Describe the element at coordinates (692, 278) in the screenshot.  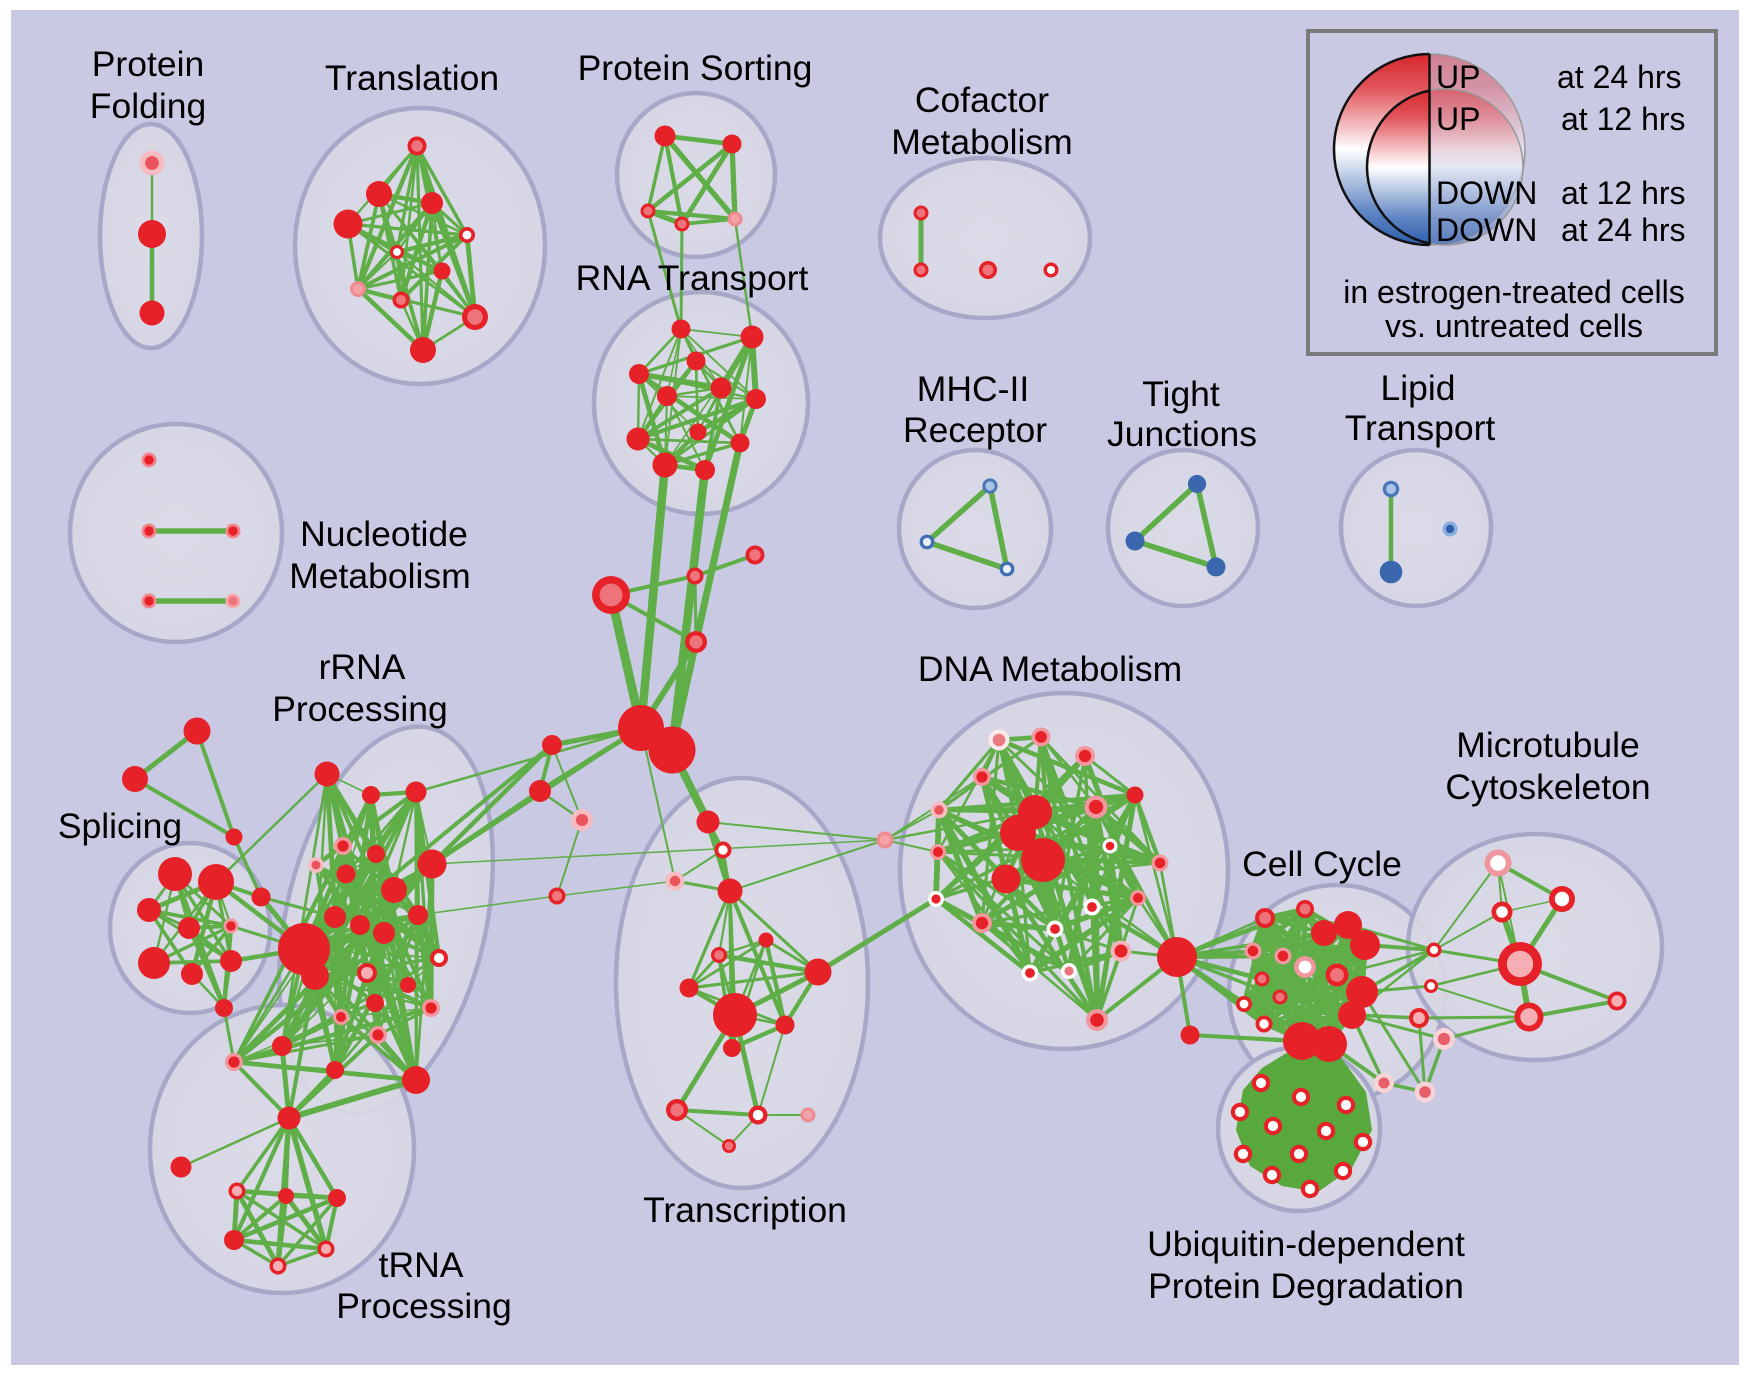
I see `svg-text: RNA Transport` at that location.